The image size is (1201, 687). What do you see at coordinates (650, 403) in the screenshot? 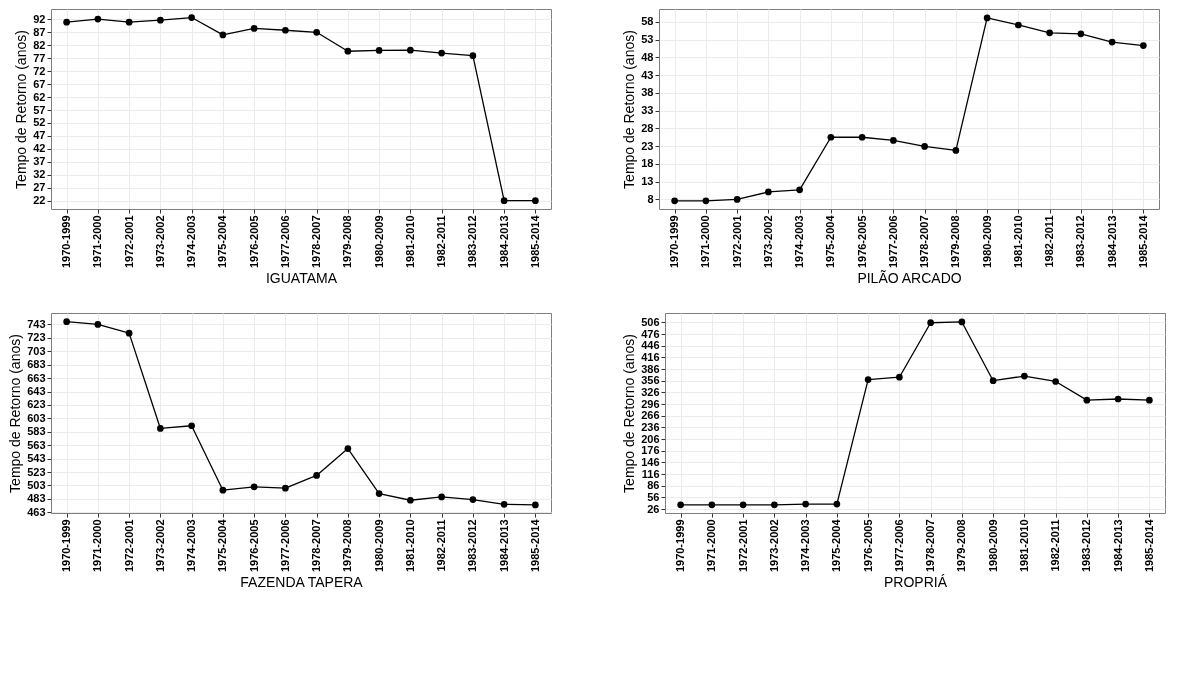
I see `y-tick-label: 296` at bounding box center [650, 403].